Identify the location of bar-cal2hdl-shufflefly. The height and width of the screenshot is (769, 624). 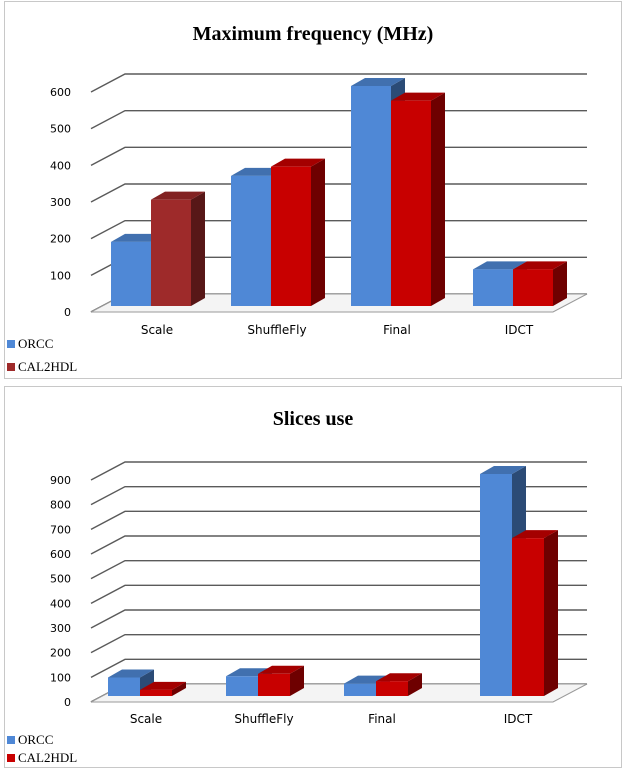
(281, 680).